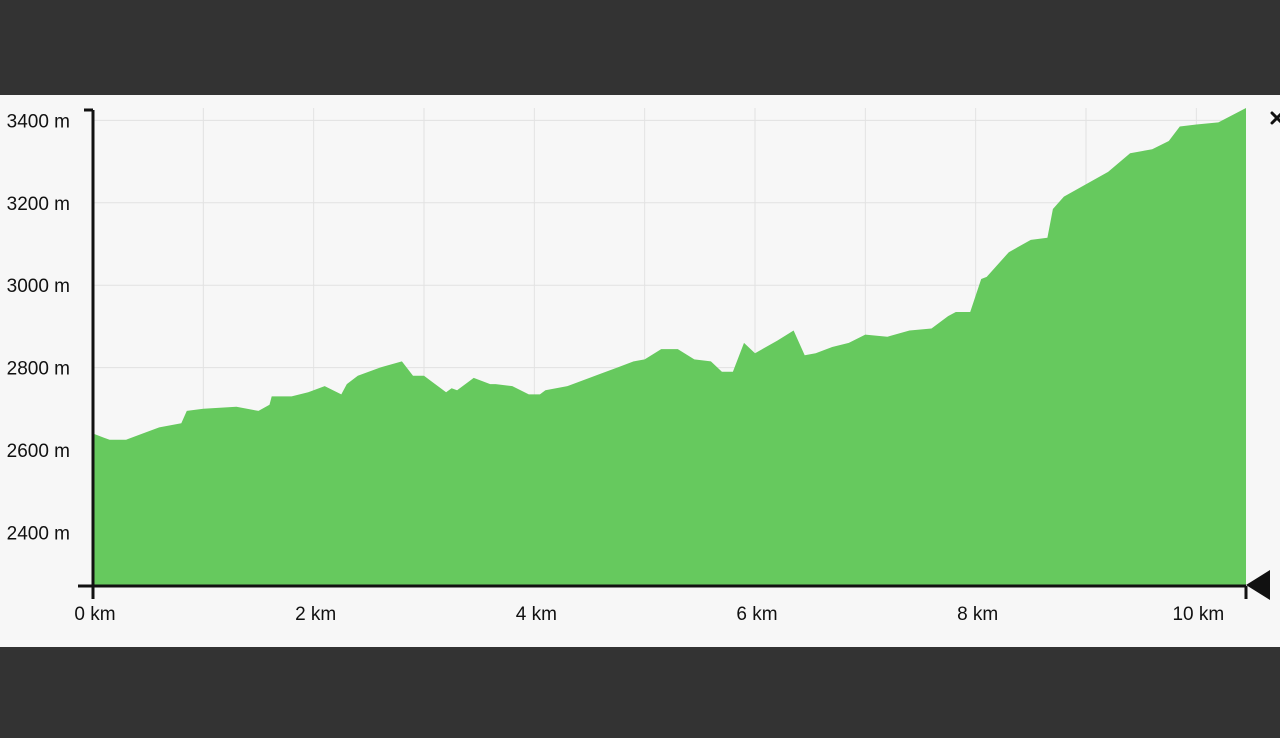  Describe the element at coordinates (640, 692) in the screenshot. I see `bottom-frame` at that location.